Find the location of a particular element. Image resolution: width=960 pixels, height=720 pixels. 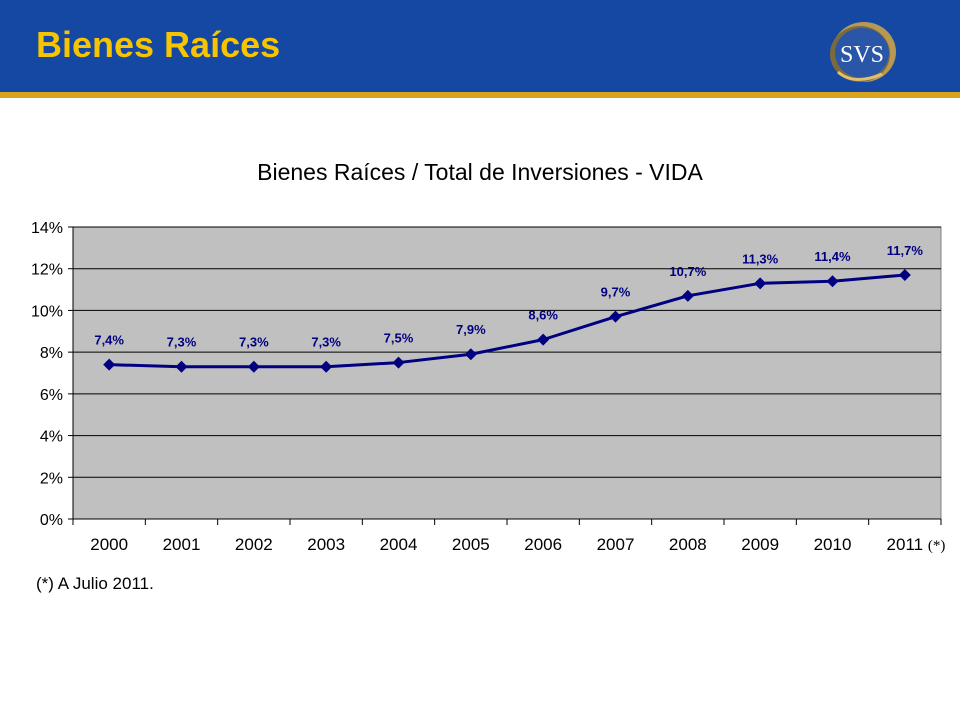

data-label: 8,6% is located at coordinates (543, 315).